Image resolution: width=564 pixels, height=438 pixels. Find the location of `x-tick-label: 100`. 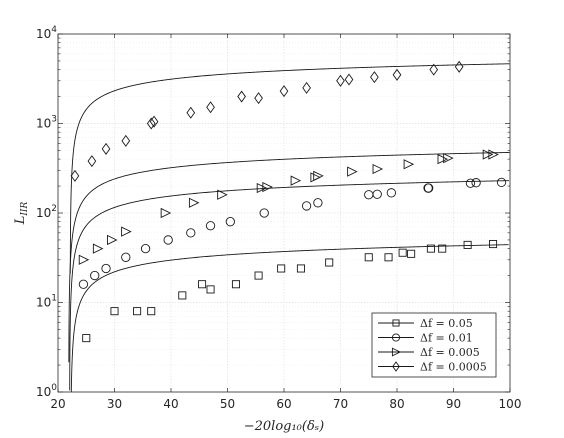

x-tick-label: 100 is located at coordinates (510, 404).